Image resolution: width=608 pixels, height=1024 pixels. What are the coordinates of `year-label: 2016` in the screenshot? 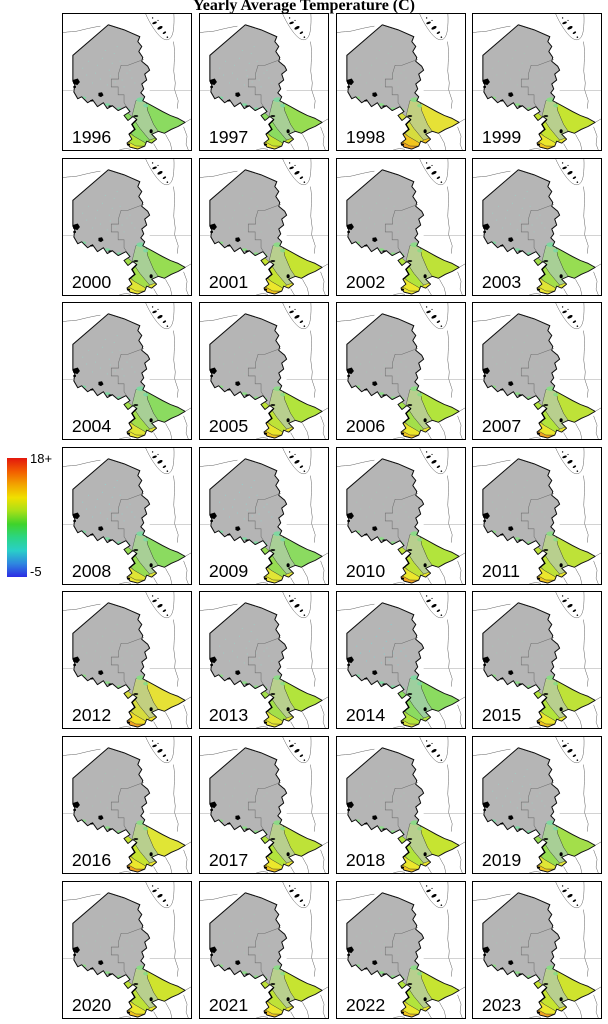 It's located at (92, 860).